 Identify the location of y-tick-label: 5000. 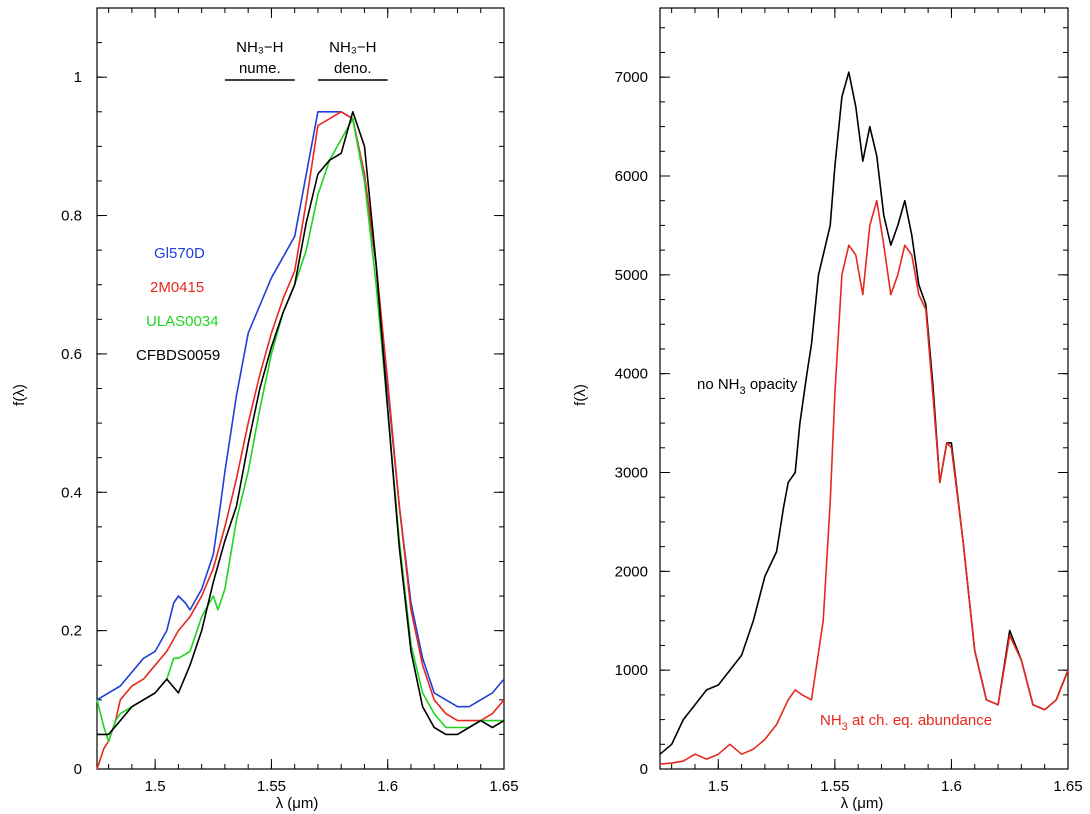
(631, 275).